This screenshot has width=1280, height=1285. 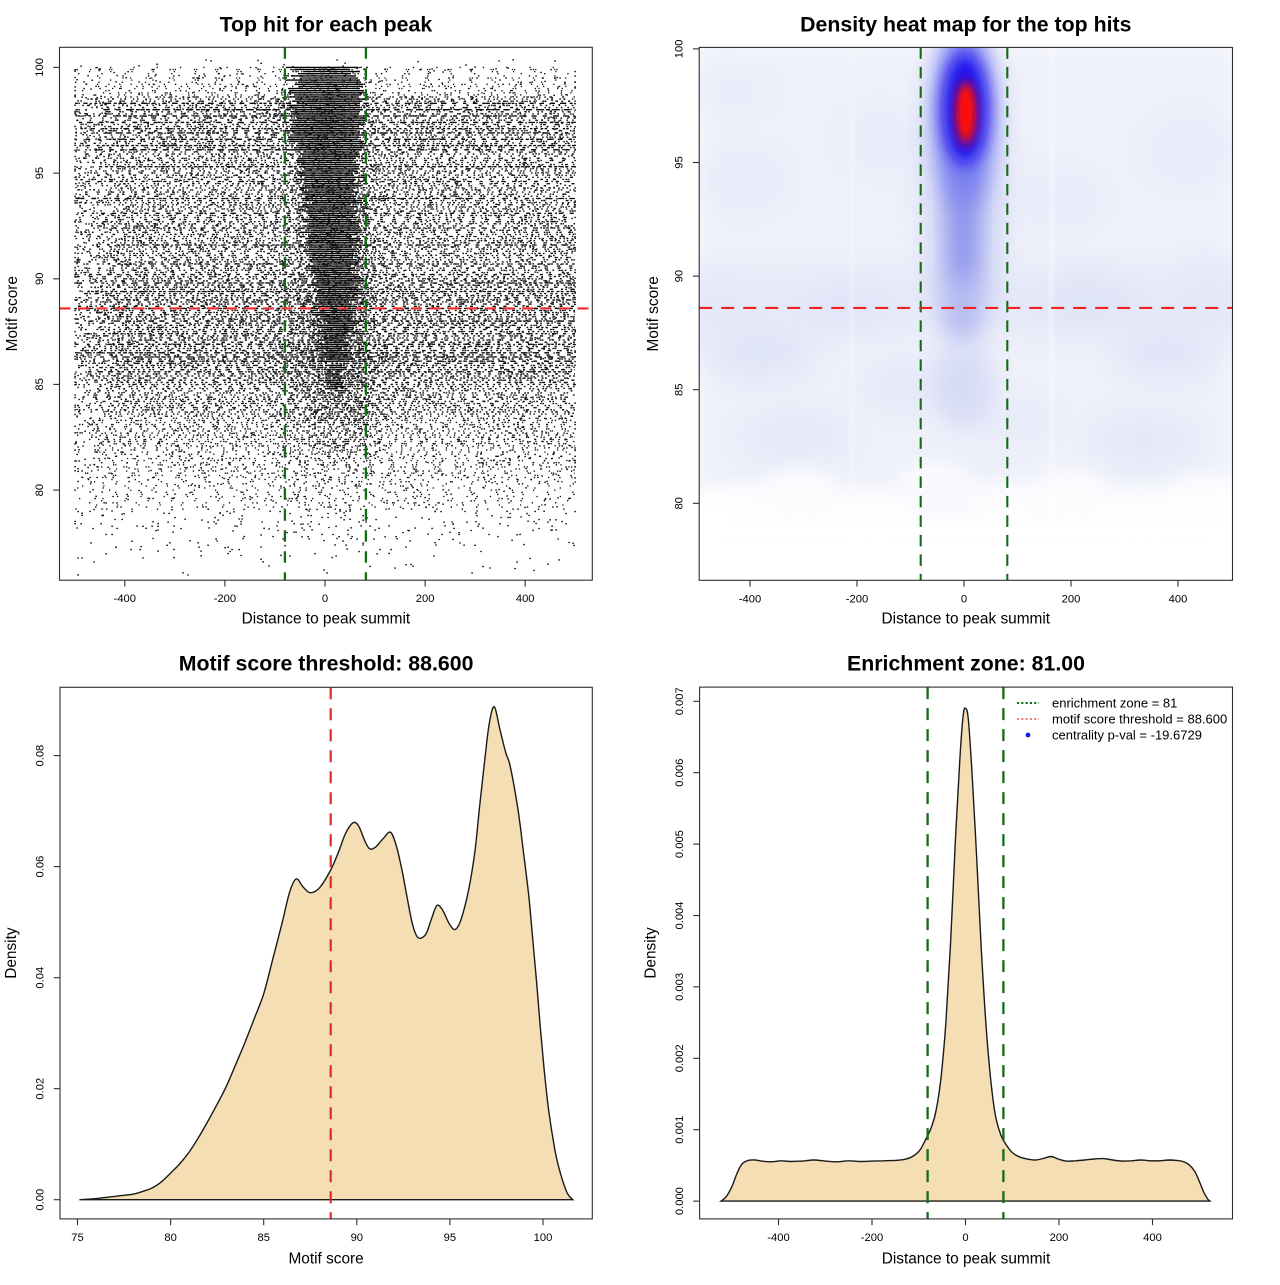 What do you see at coordinates (680, 916) in the screenshot?
I see `svg-text: 0.004` at bounding box center [680, 916].